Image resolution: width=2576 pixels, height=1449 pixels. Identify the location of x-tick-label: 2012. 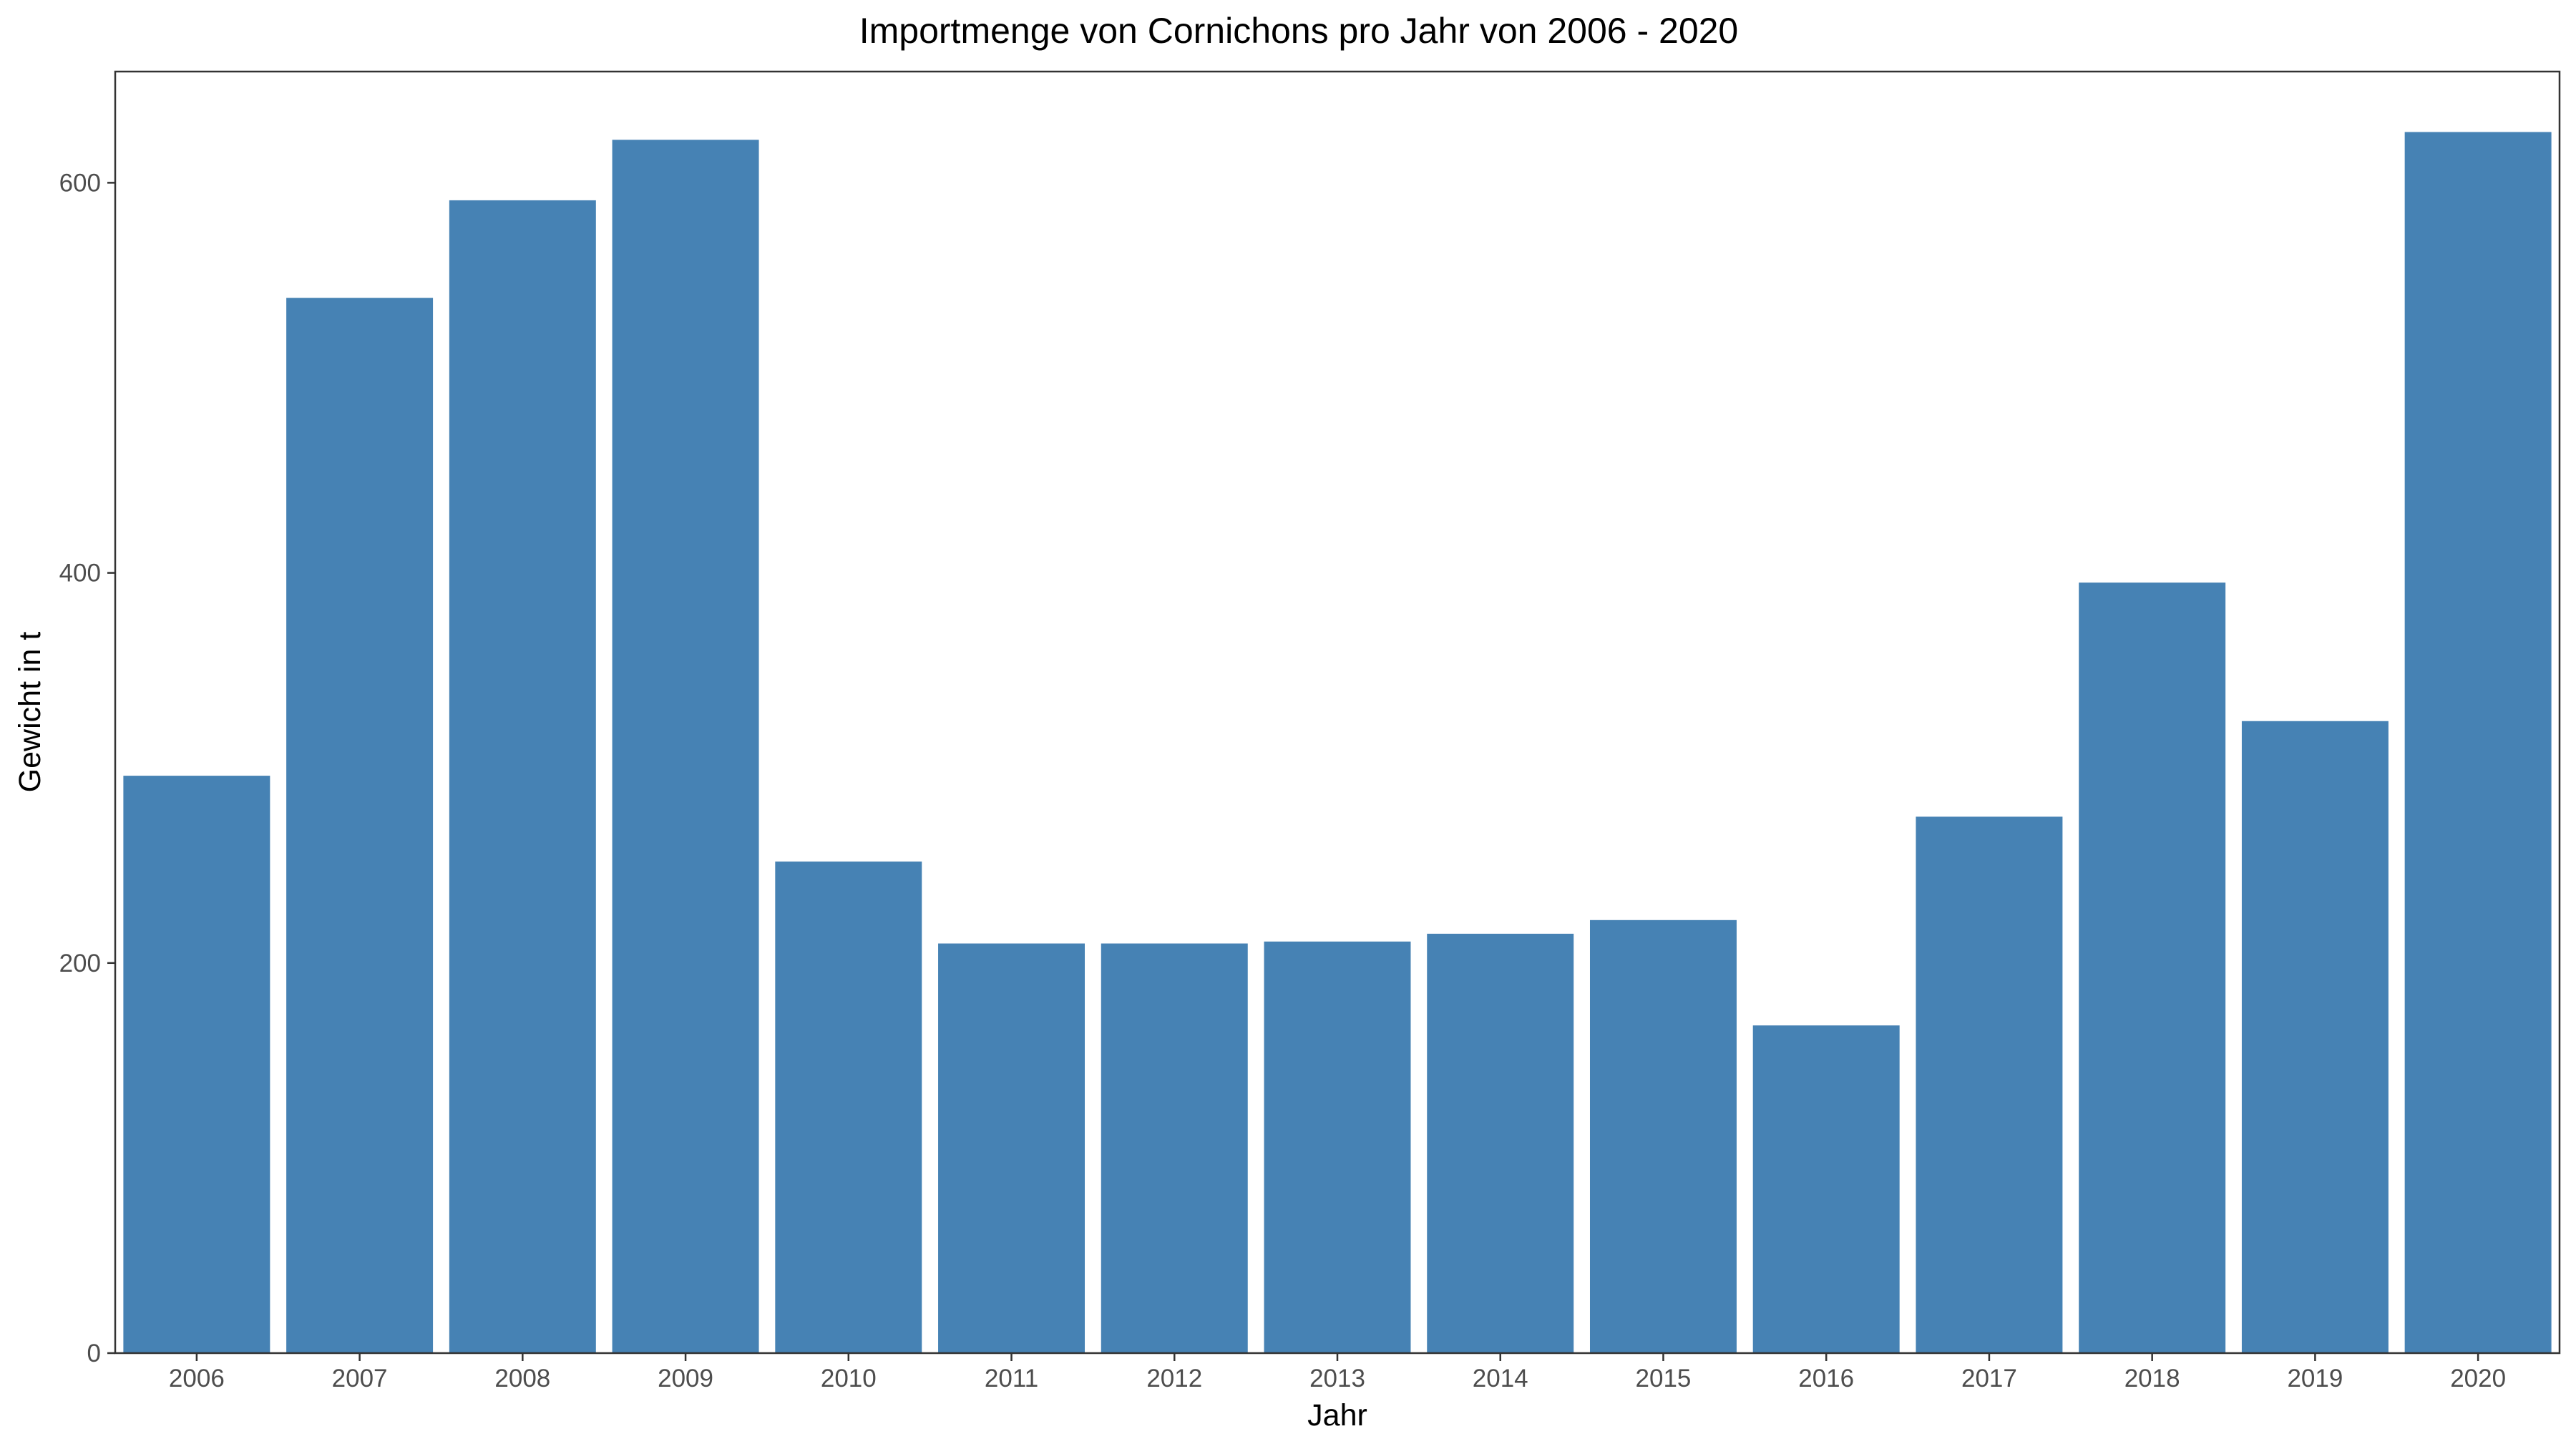
(1174, 1378).